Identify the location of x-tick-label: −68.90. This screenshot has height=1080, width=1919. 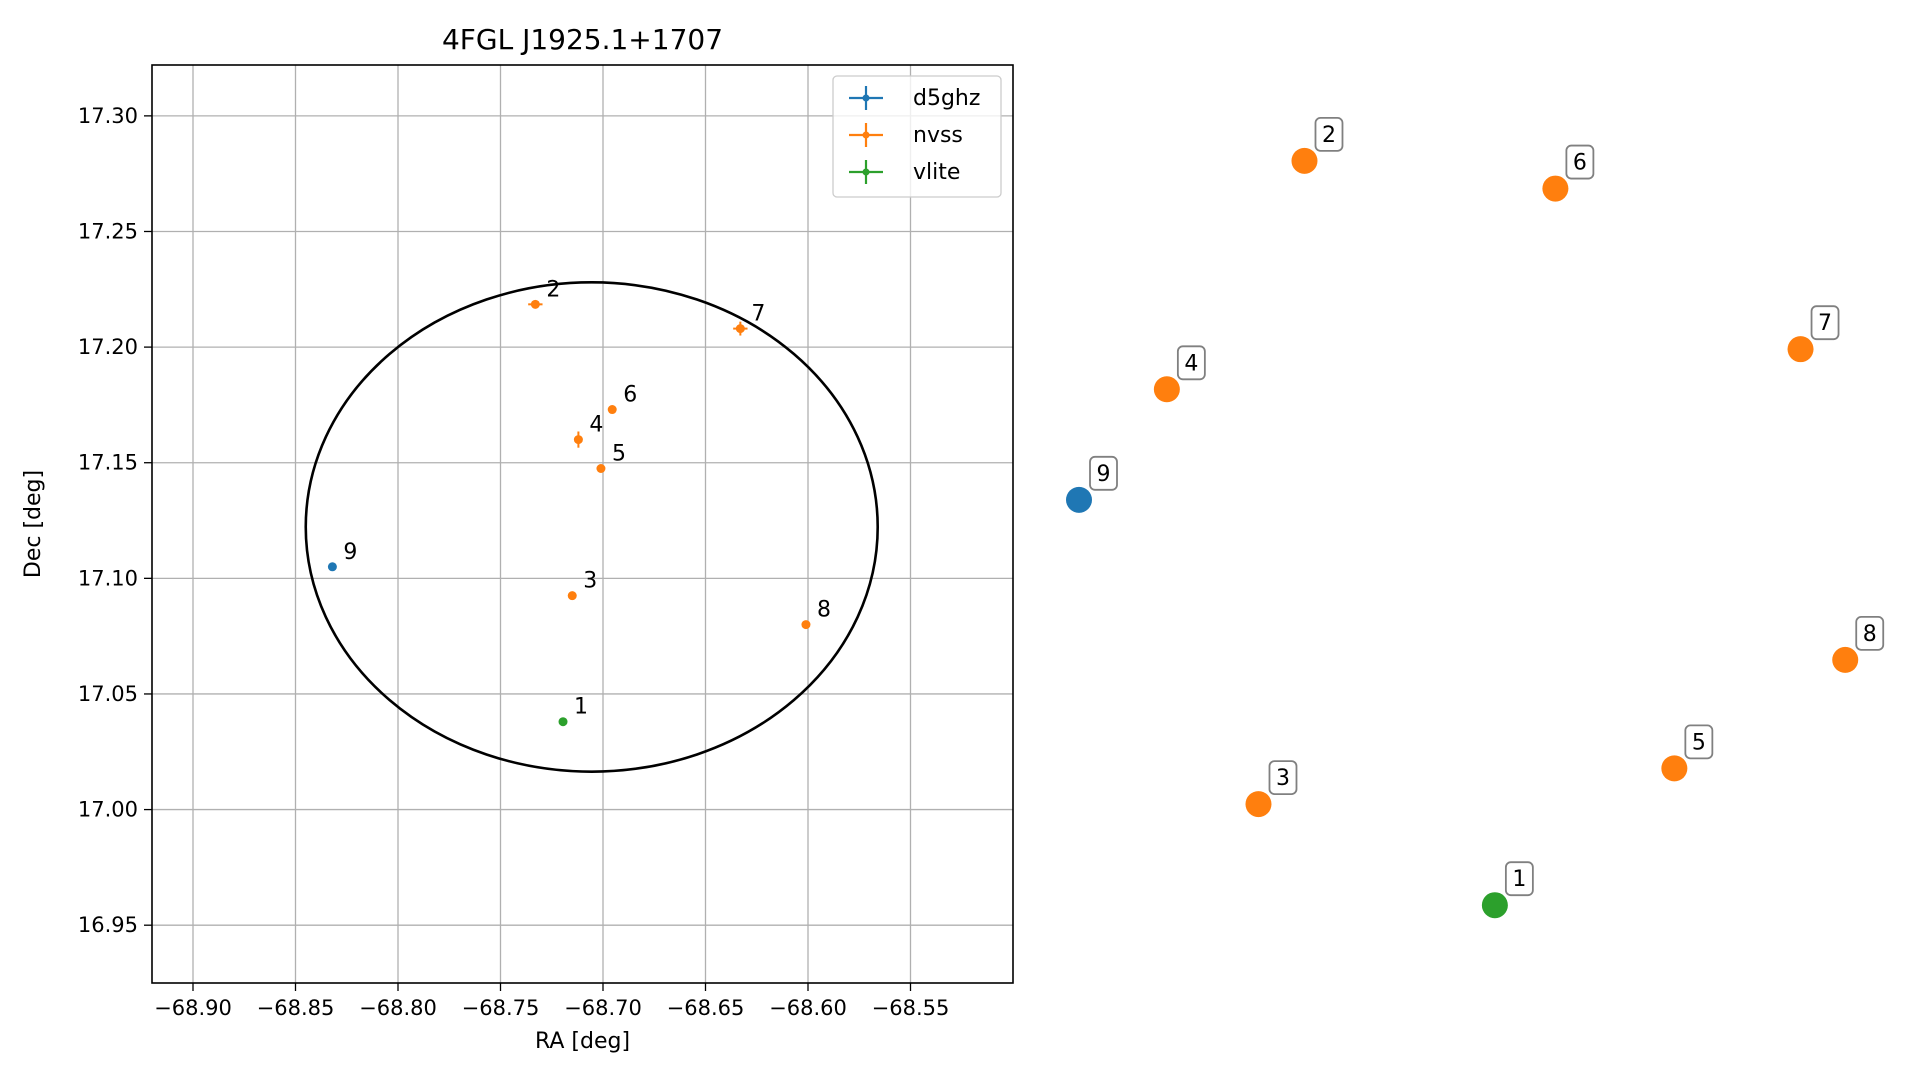
(193, 1008).